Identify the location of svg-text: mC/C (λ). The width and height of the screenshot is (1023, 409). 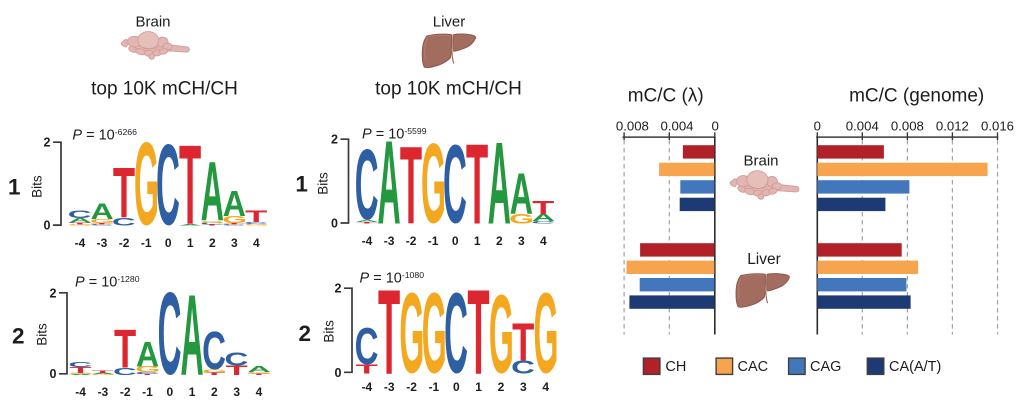
(666, 96).